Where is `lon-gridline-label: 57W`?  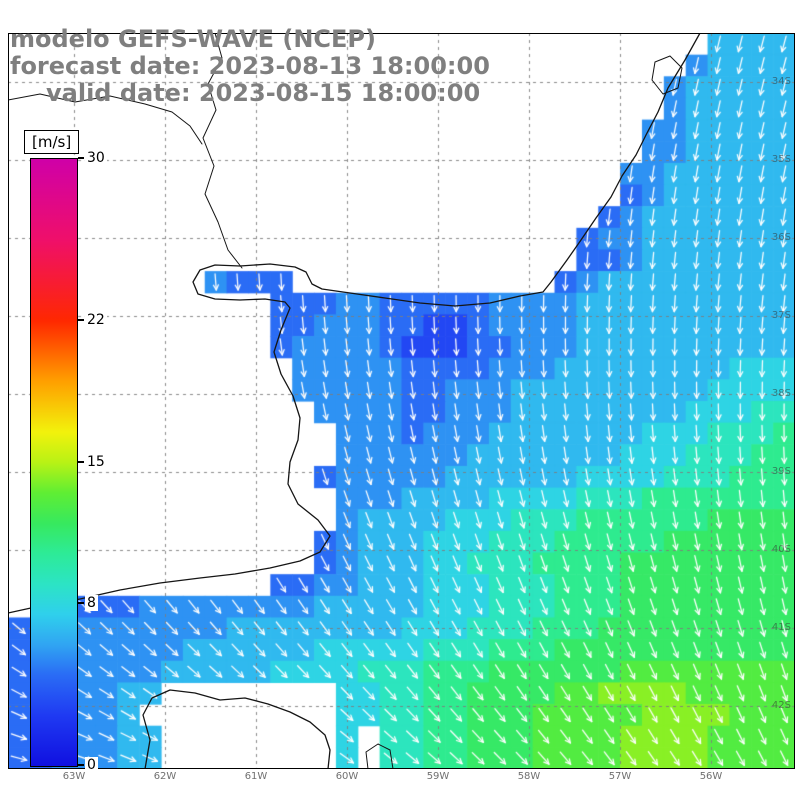 lon-gridline-label: 57W is located at coordinates (620, 776).